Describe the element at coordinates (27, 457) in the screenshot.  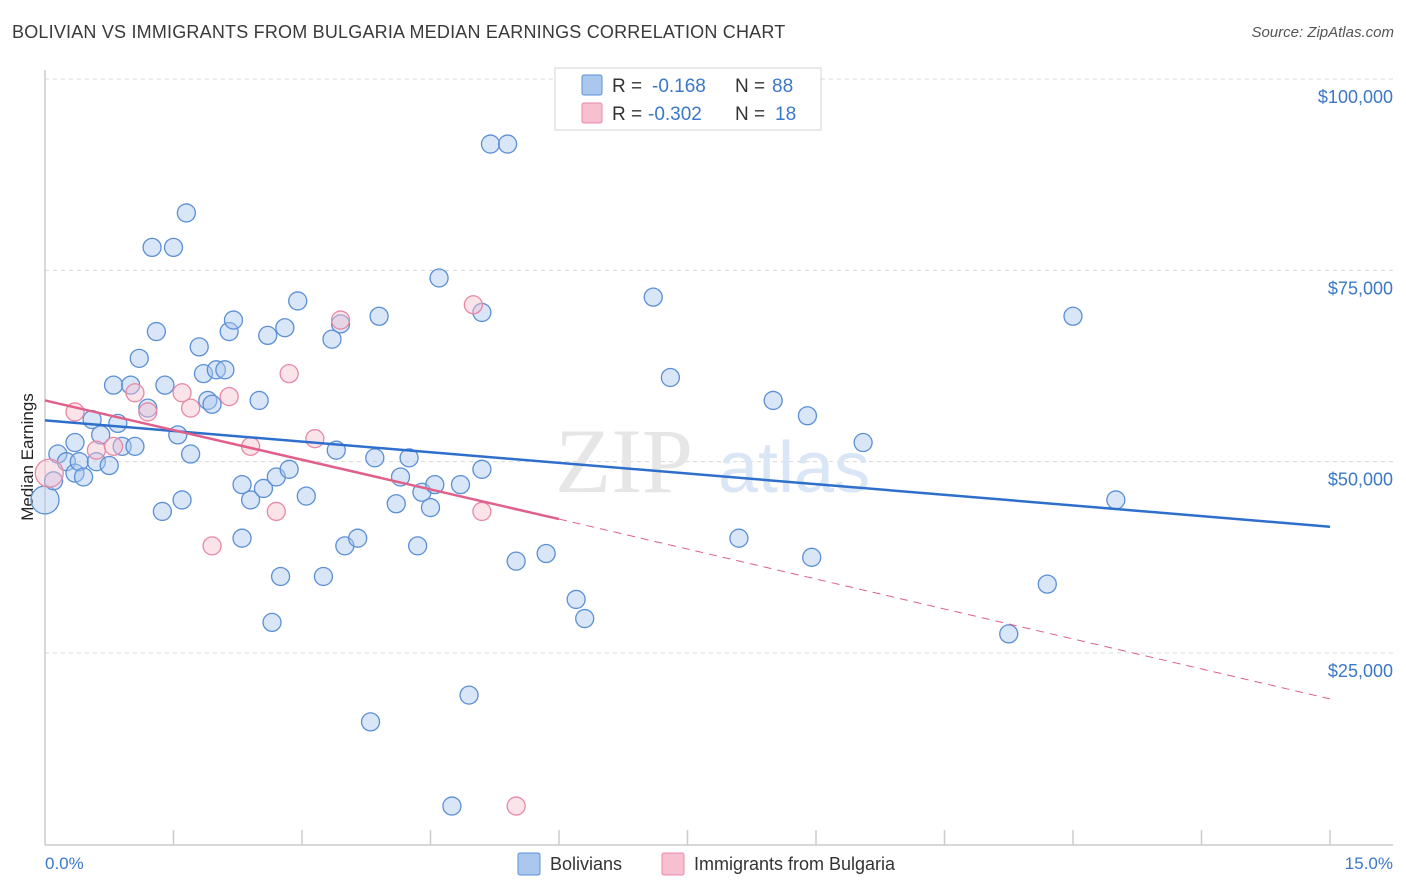
I see `y-axis-label: Median Earnings` at that location.